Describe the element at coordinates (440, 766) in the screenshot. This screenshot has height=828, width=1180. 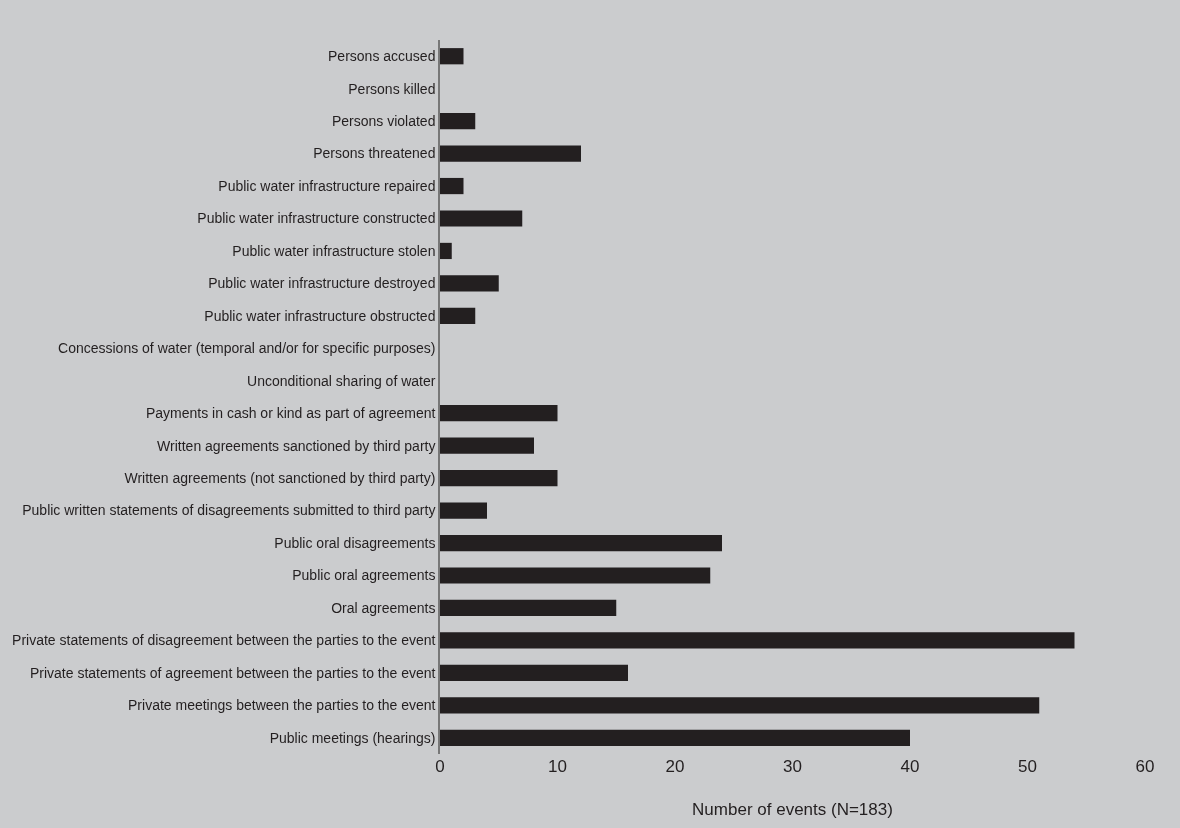
I see `x-tick-label: 0` at that location.